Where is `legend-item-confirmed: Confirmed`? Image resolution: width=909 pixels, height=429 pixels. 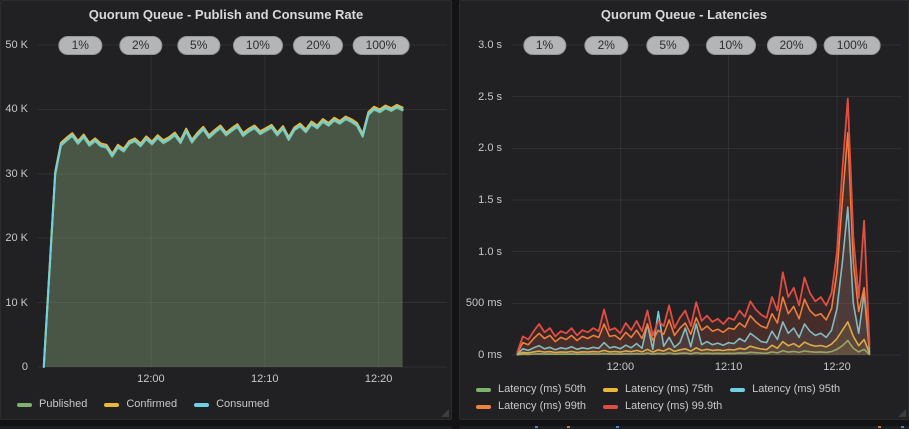
legend-item-confirmed: Confirmed is located at coordinates (140, 404).